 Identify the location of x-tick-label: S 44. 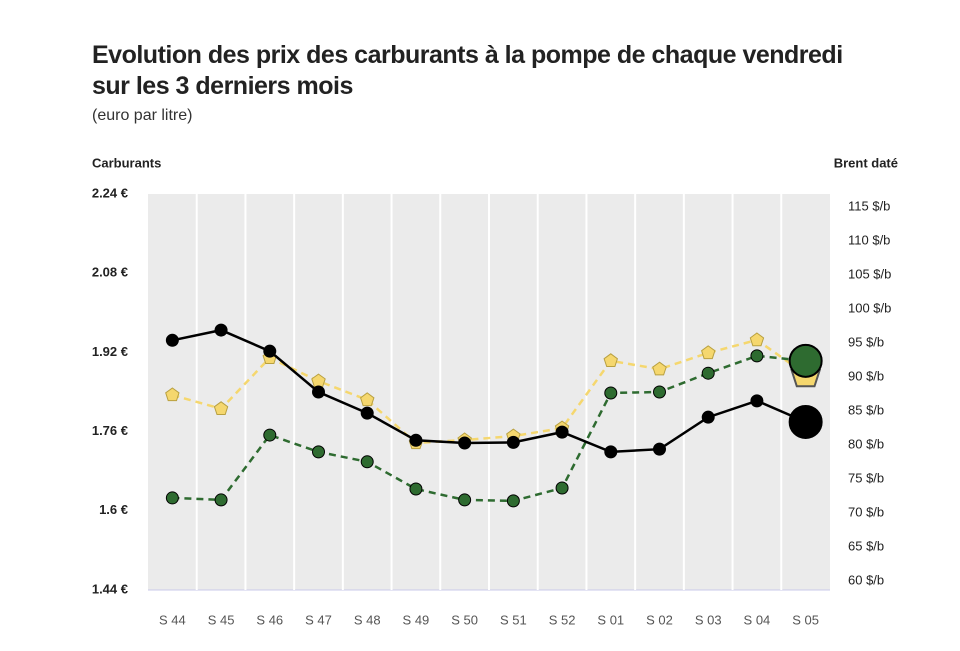
(172, 619).